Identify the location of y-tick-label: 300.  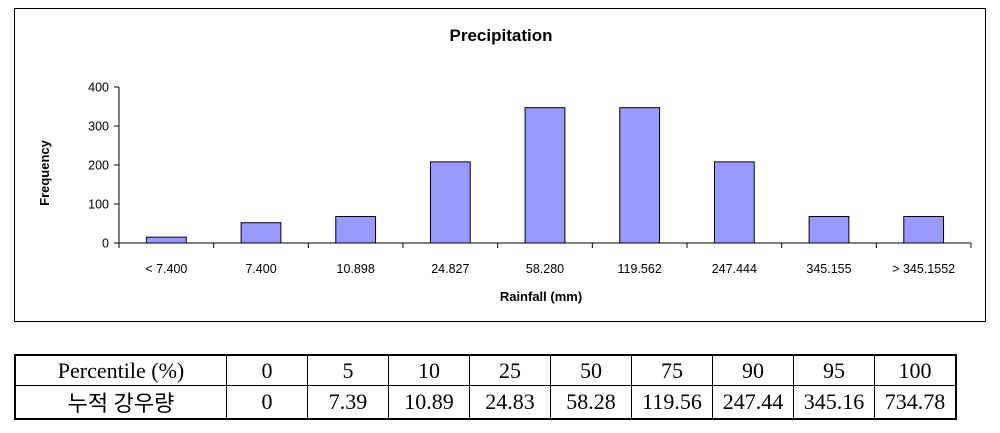
(98, 127).